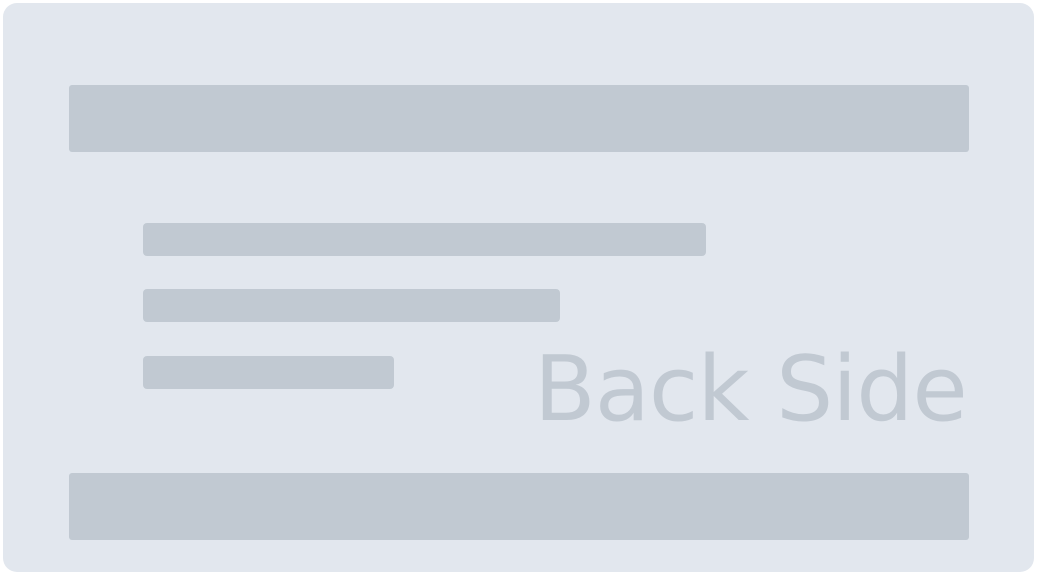 The height and width of the screenshot is (575, 1037). What do you see at coordinates (519, 118) in the screenshot?
I see `top-band-placeholder` at bounding box center [519, 118].